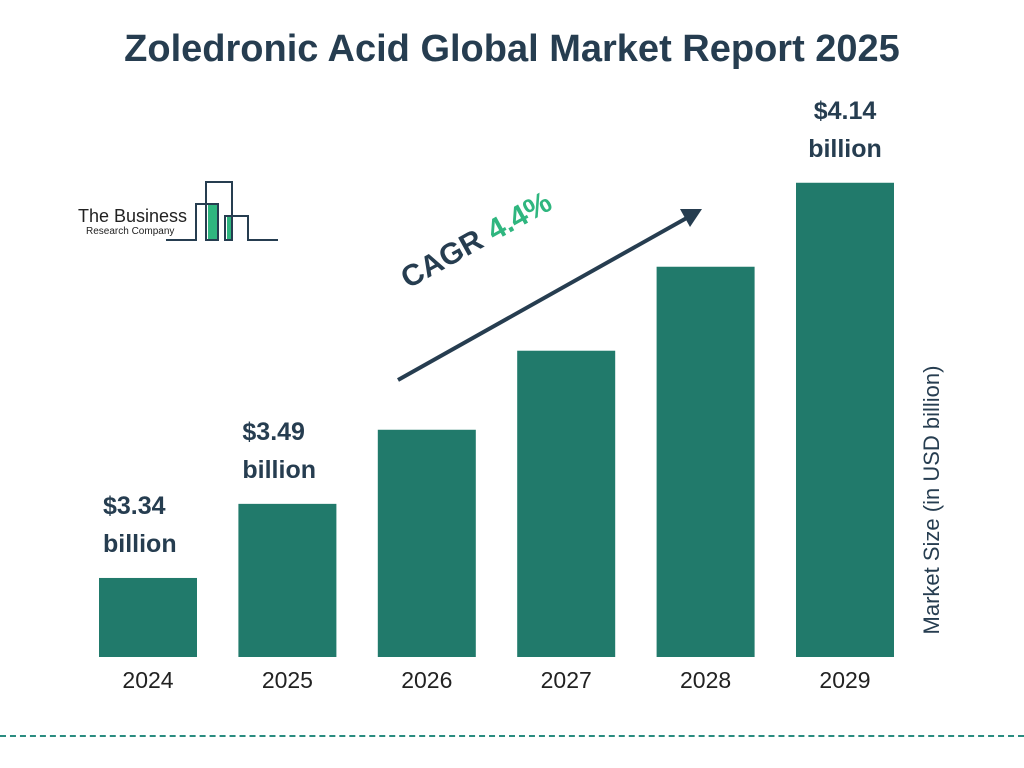  Describe the element at coordinates (705, 680) in the screenshot. I see `x-tick-label: 2028` at that location.